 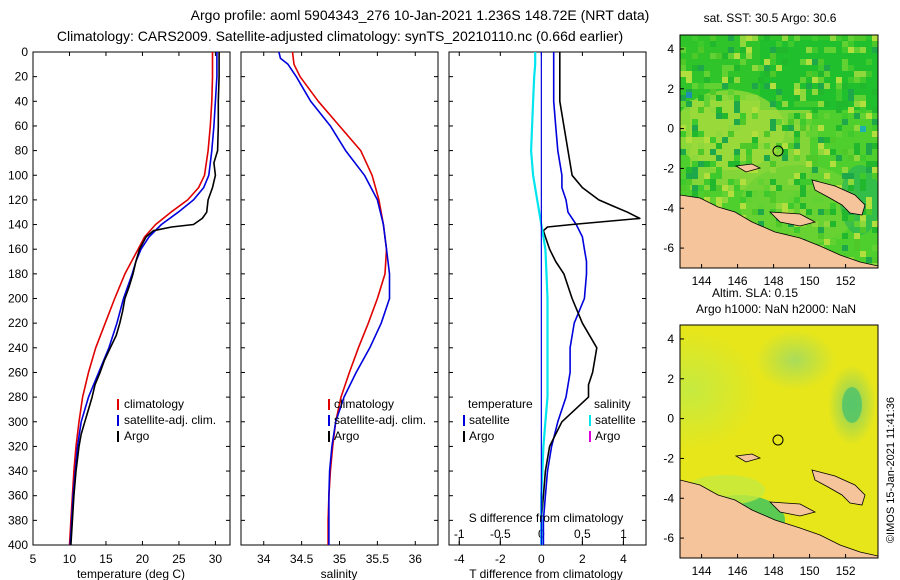 What do you see at coordinates (539, 298) in the screenshot?
I see `series-line-s-satellite` at bounding box center [539, 298].